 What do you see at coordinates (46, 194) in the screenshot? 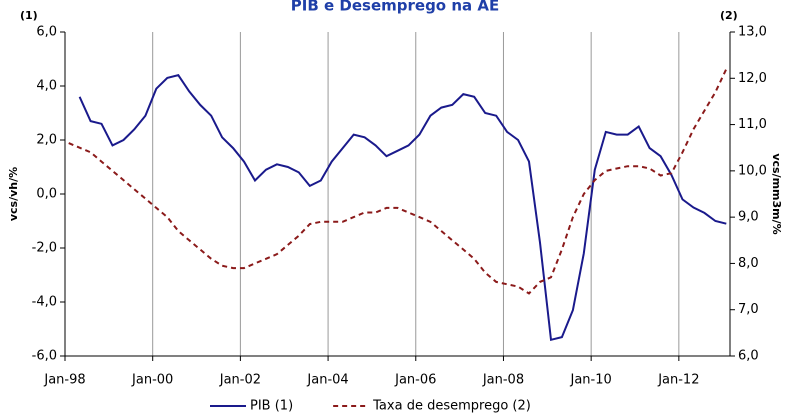
I see `y-tick-label: 0,0` at bounding box center [46, 194].